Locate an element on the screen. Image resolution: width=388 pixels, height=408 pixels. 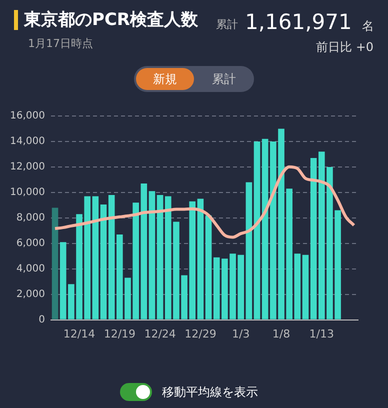
y-tick-label: 0 is located at coordinates (41, 320).